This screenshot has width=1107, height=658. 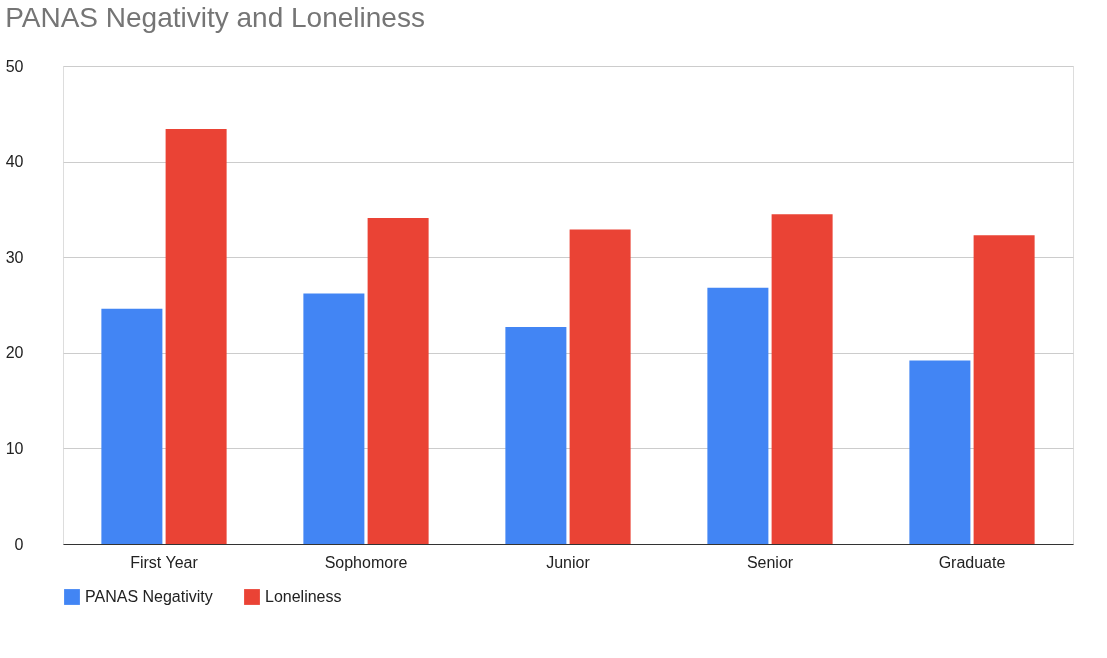 What do you see at coordinates (568, 562) in the screenshot?
I see `x-tick-label: Junior` at bounding box center [568, 562].